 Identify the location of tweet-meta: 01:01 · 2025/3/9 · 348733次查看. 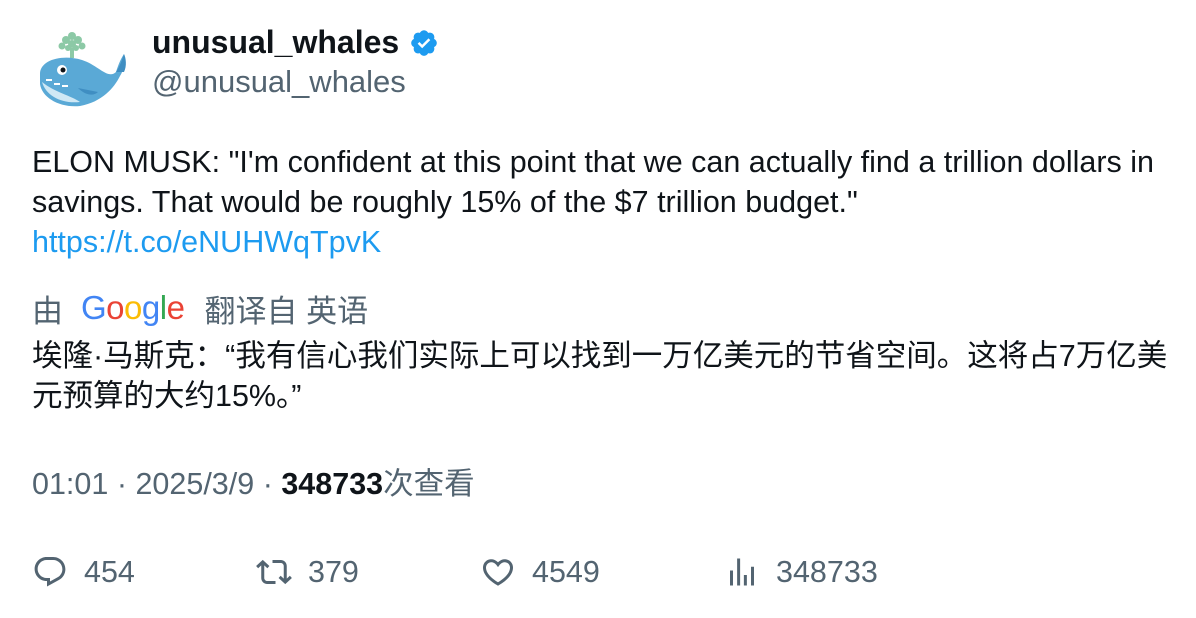
(253, 484).